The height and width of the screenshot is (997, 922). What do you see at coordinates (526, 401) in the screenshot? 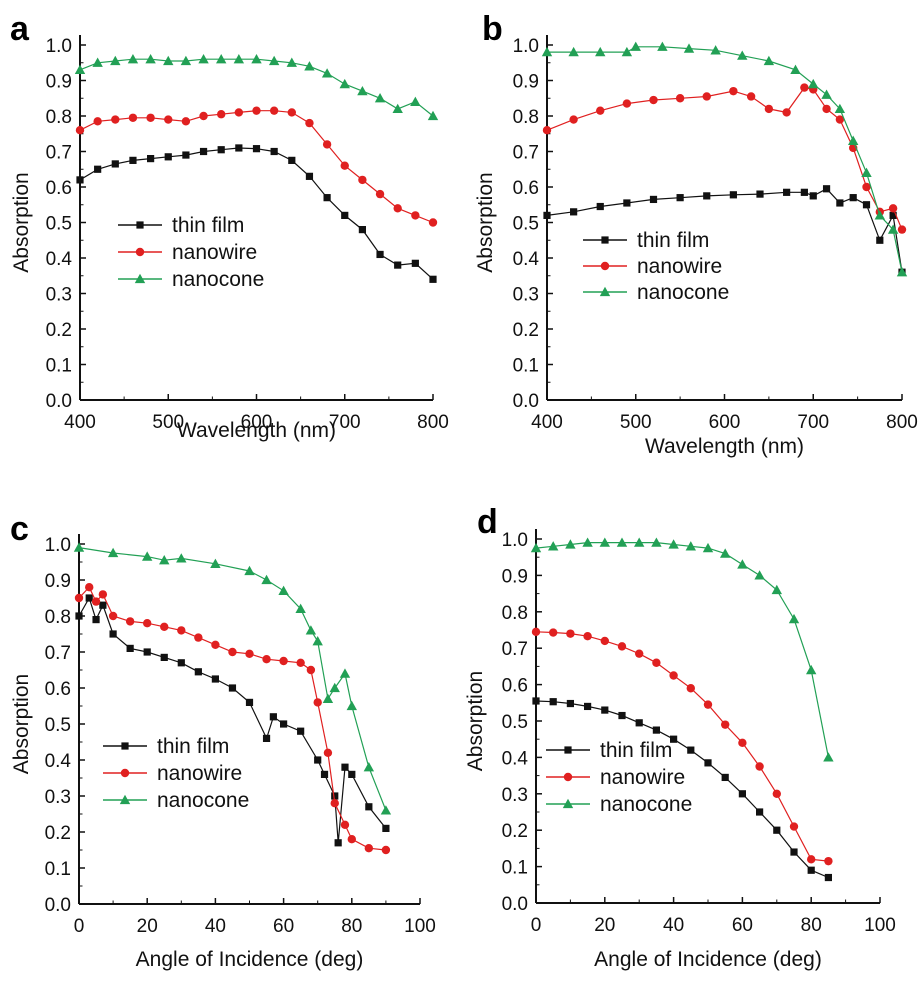
I see `y-tick-label: 0.0` at bounding box center [526, 401].